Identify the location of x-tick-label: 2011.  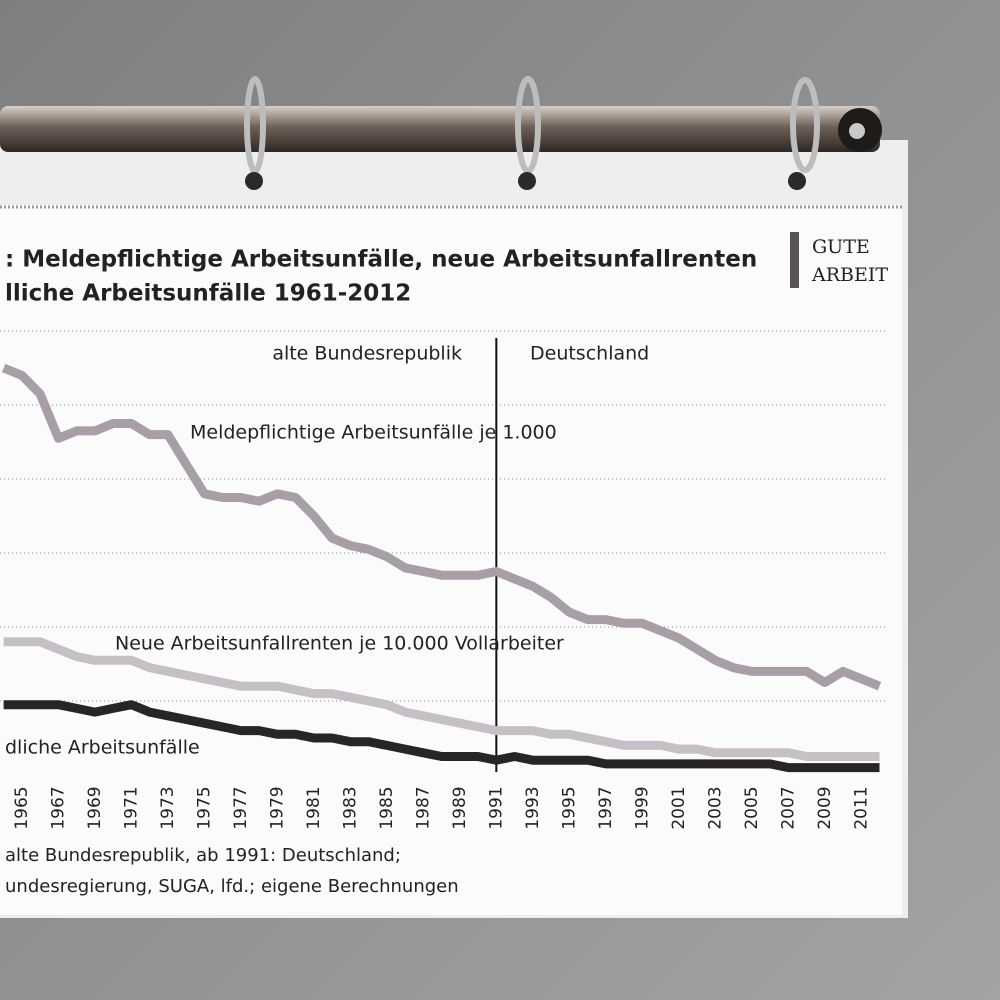
(861, 807).